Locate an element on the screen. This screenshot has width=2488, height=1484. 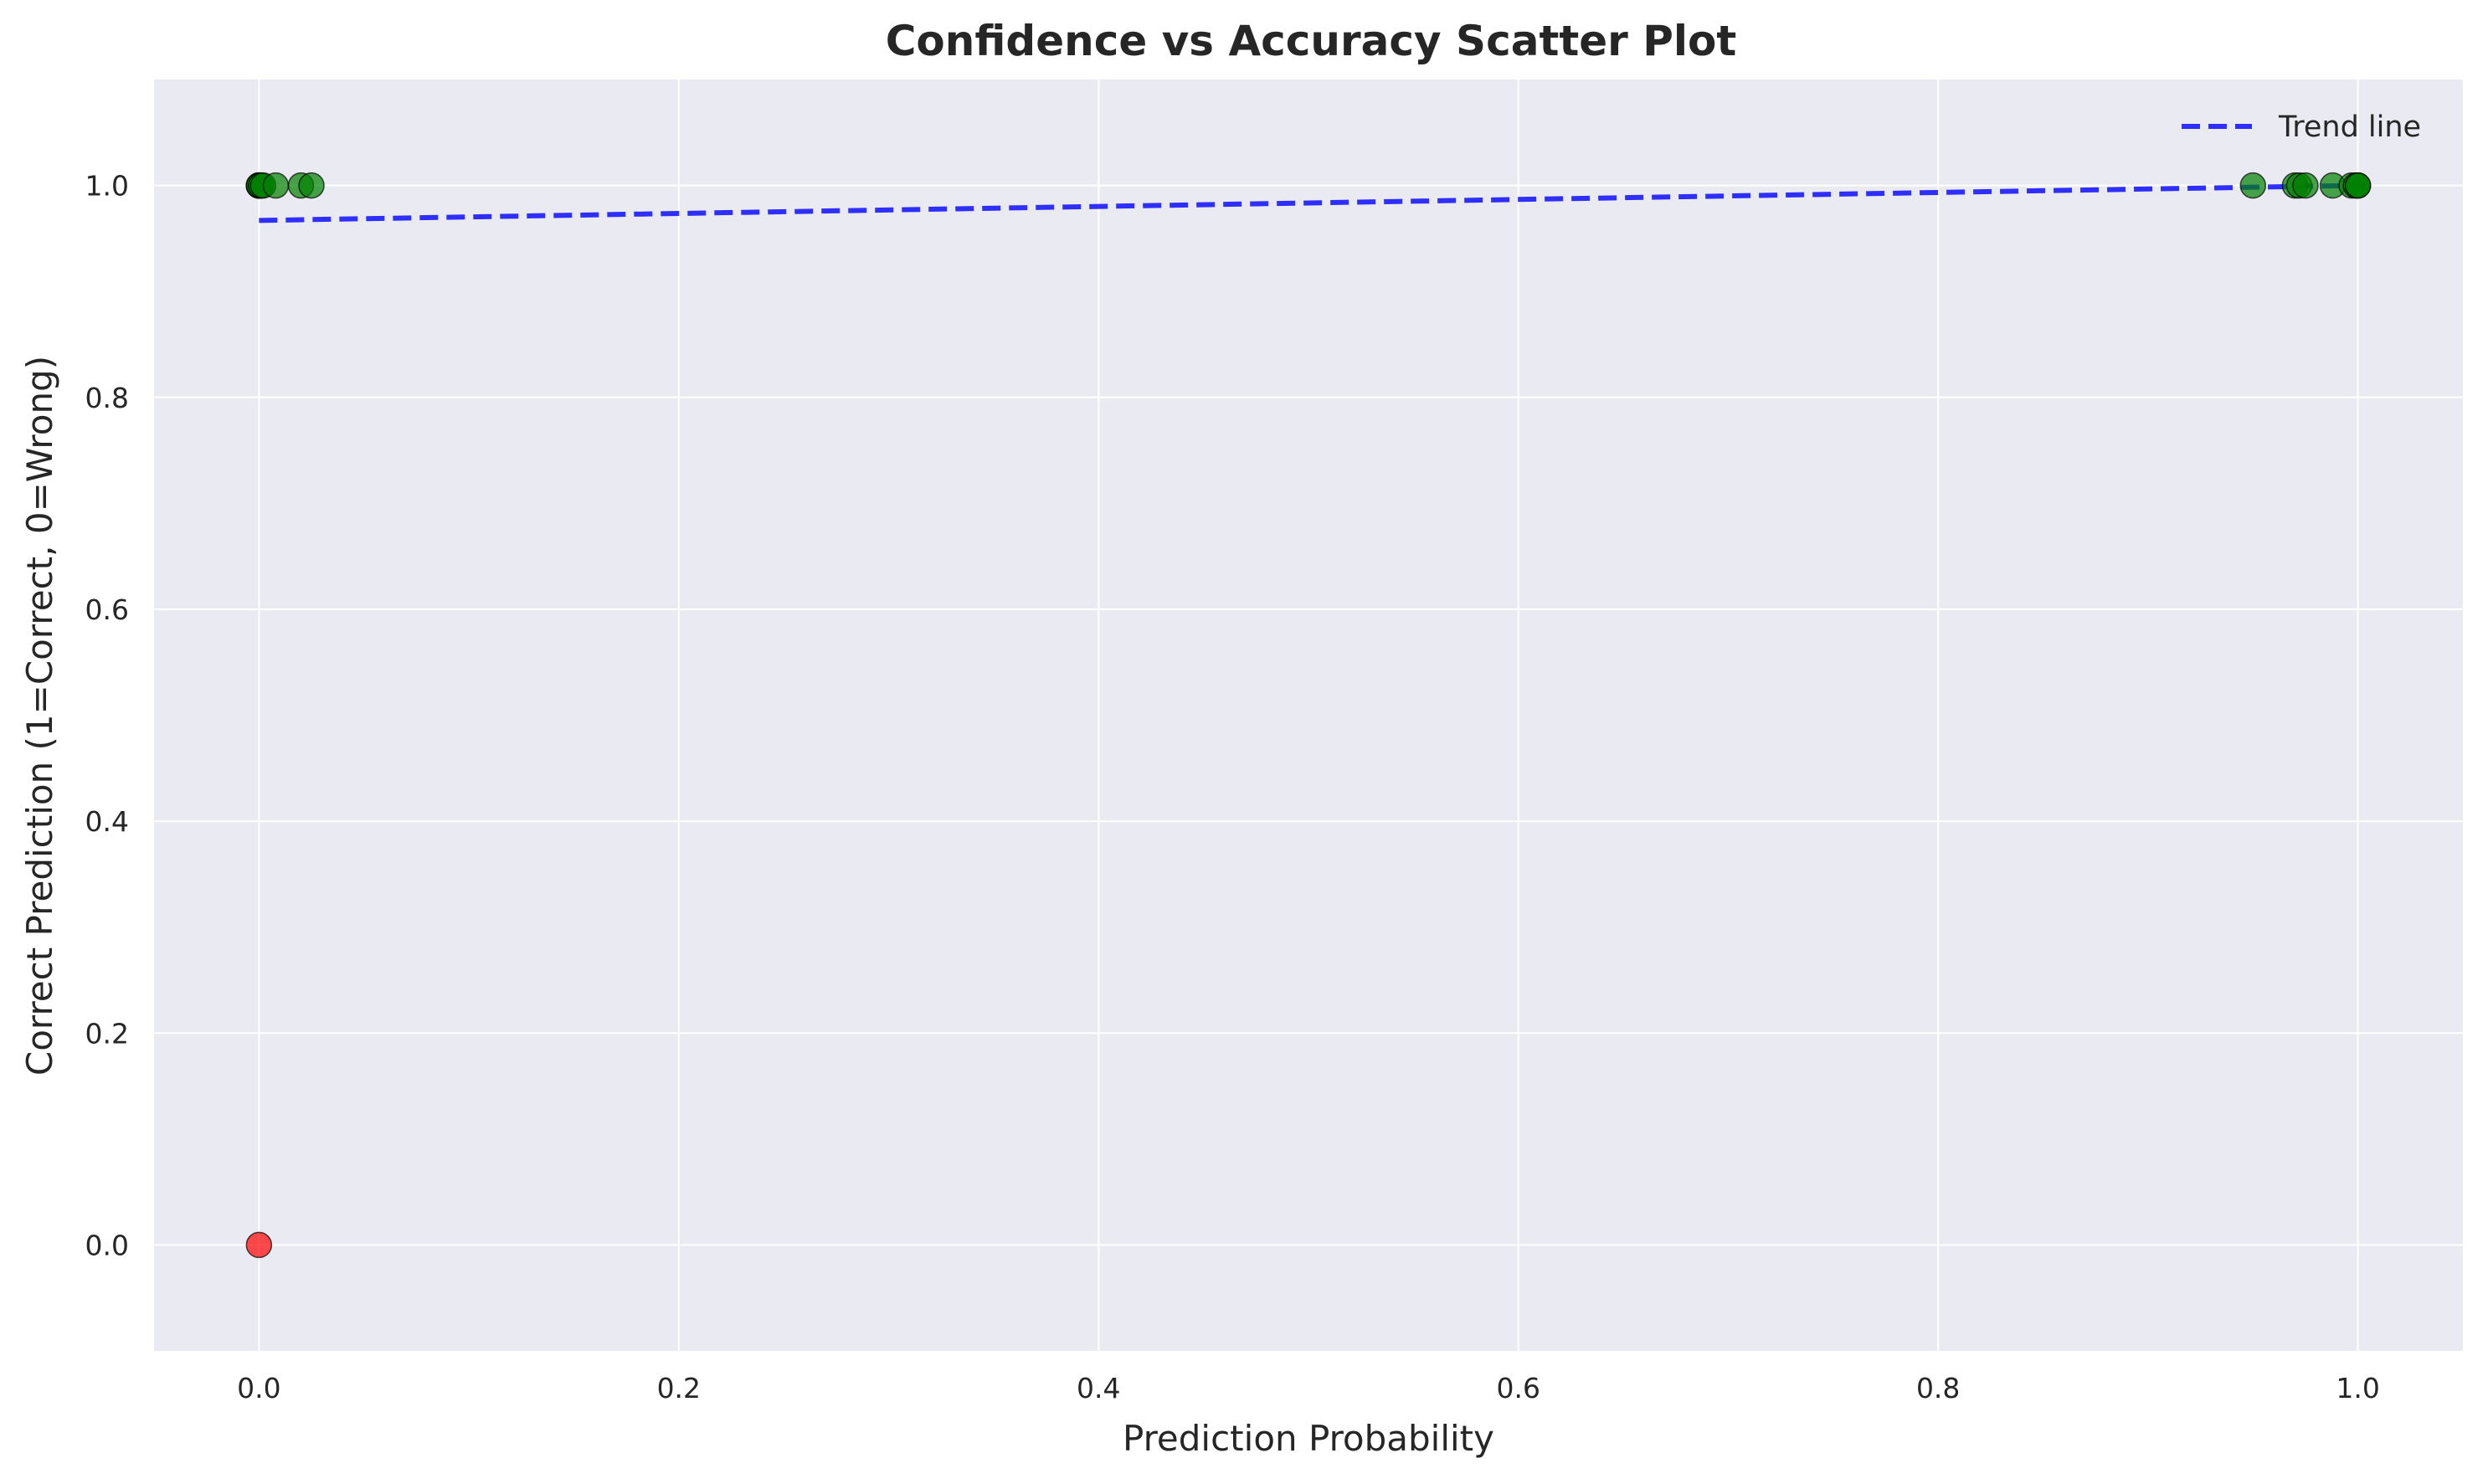
x-tick-label: 0.8 is located at coordinates (1938, 1388).